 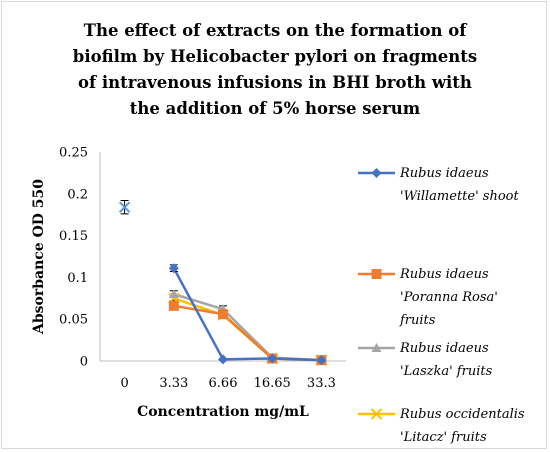 I want to click on x-tick-label: 33.3, so click(x=321, y=383).